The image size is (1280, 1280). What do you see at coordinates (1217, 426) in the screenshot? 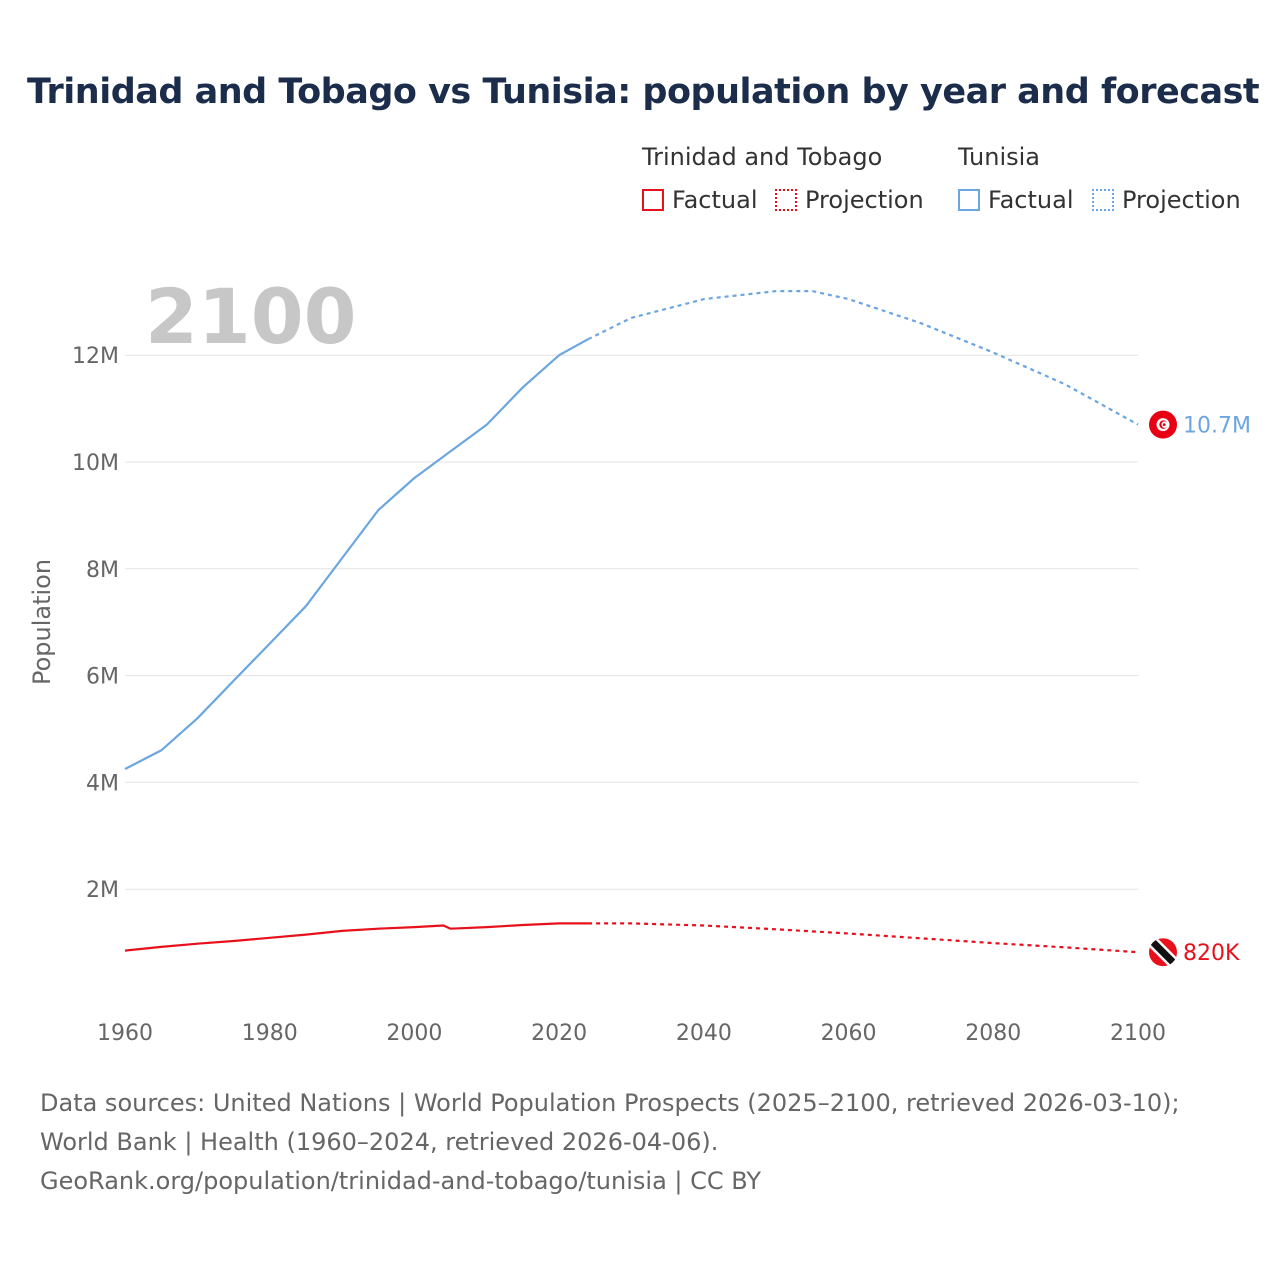
I see `series-end-label: 10.7M` at bounding box center [1217, 426].